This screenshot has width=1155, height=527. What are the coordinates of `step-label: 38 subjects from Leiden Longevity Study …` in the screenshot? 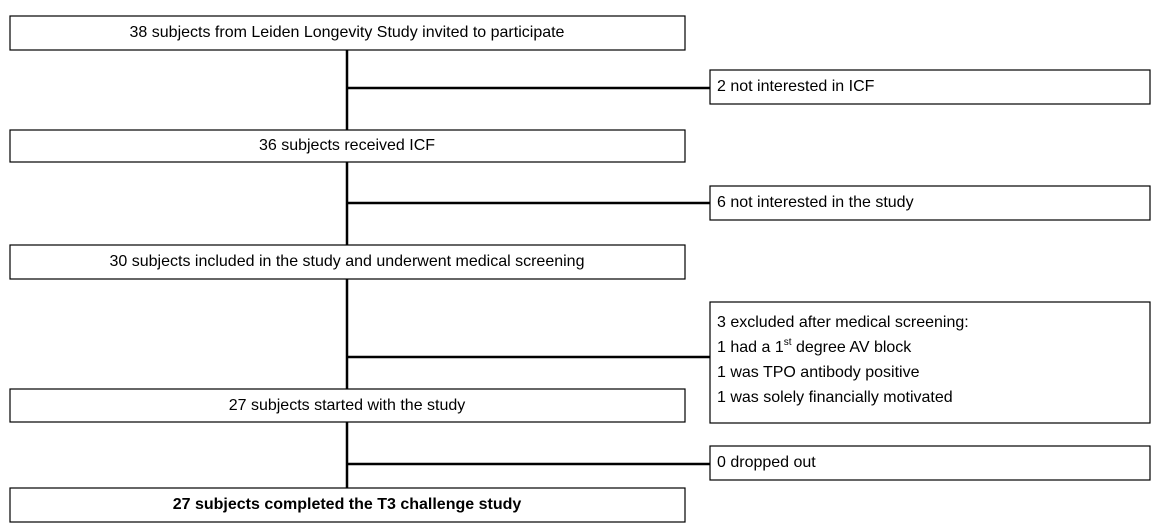 It's located at (347, 32).